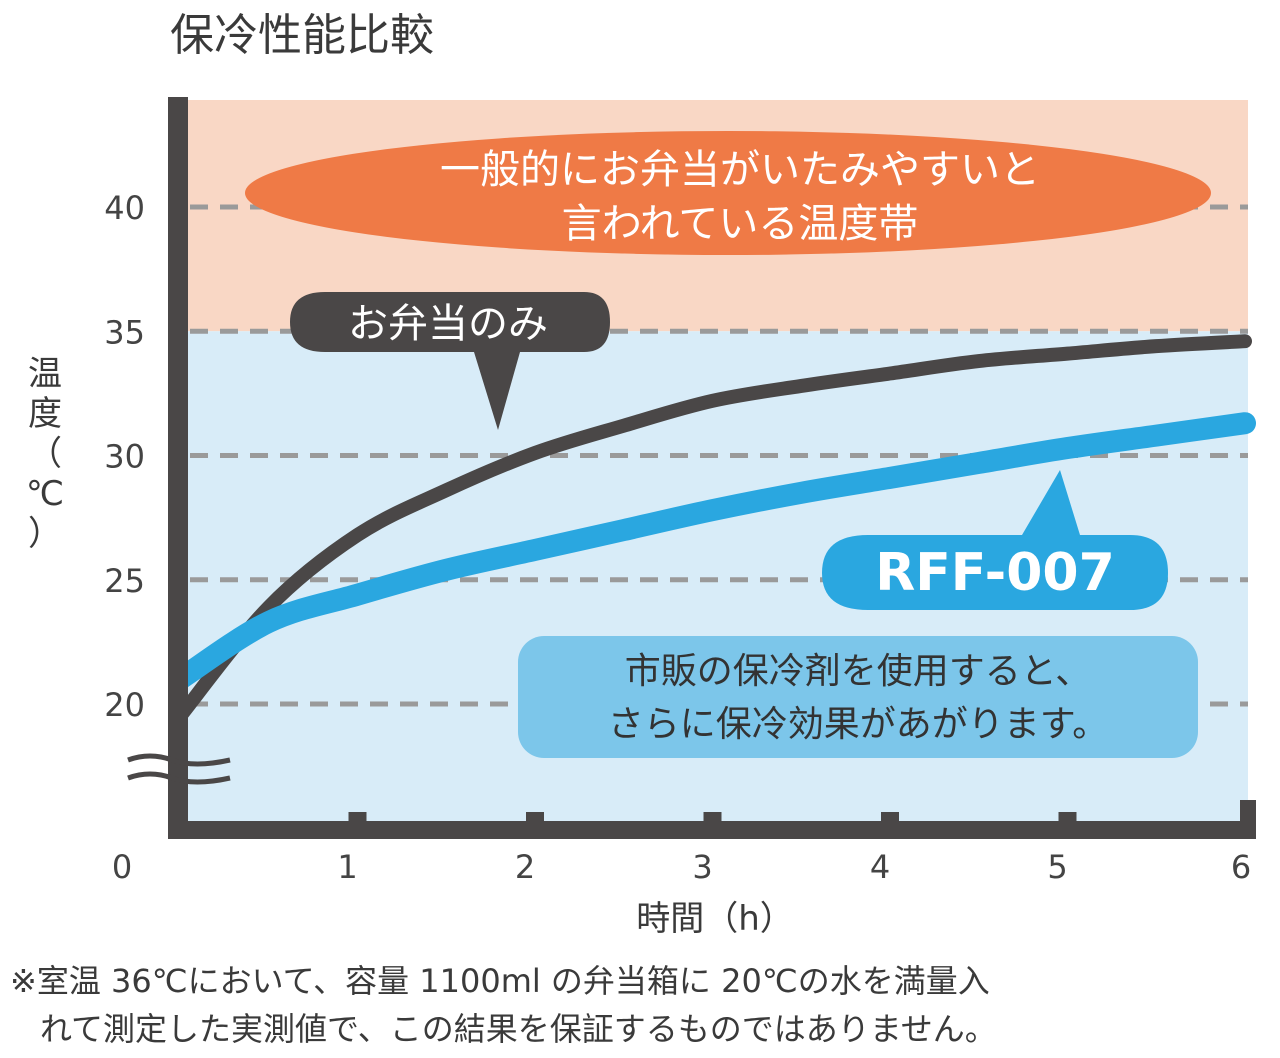 Image resolution: width=1280 pixels, height=1058 pixels. What do you see at coordinates (124, 208) in the screenshot?
I see `y-tick-label-40: 40` at bounding box center [124, 208].